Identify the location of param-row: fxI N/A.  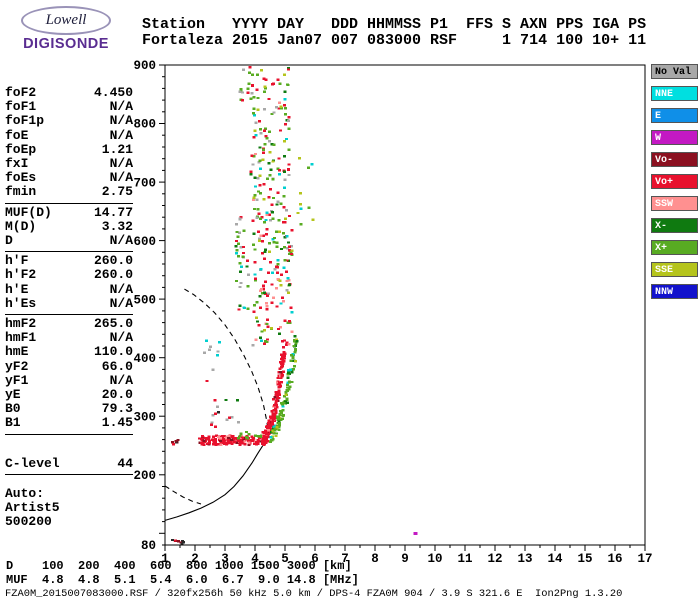
(69, 164).